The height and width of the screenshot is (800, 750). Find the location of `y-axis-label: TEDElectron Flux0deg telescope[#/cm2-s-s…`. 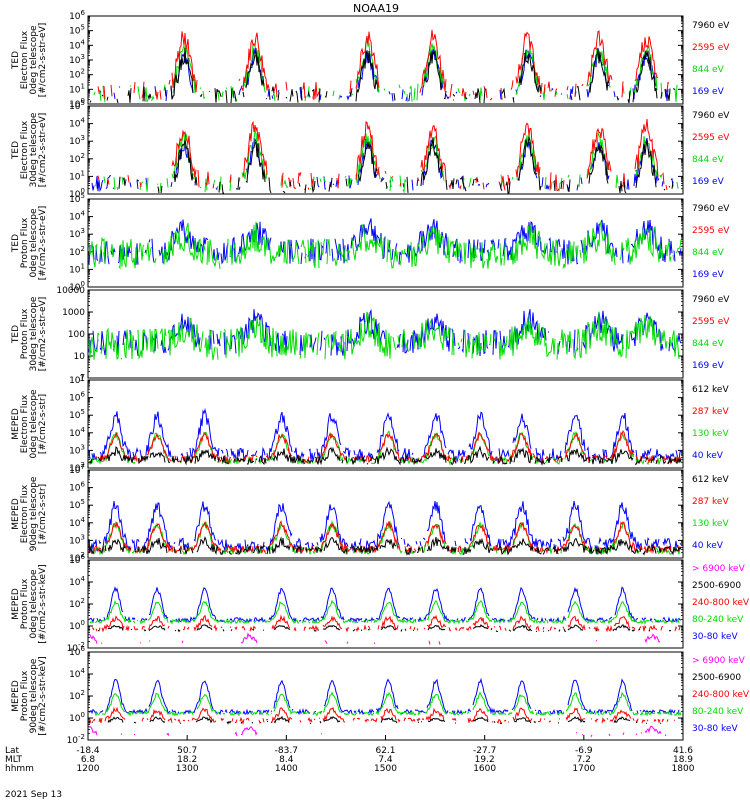

y-axis-label: TEDElectron Flux0deg telescope[#/cm2-s-s… is located at coordinates (29, 60).